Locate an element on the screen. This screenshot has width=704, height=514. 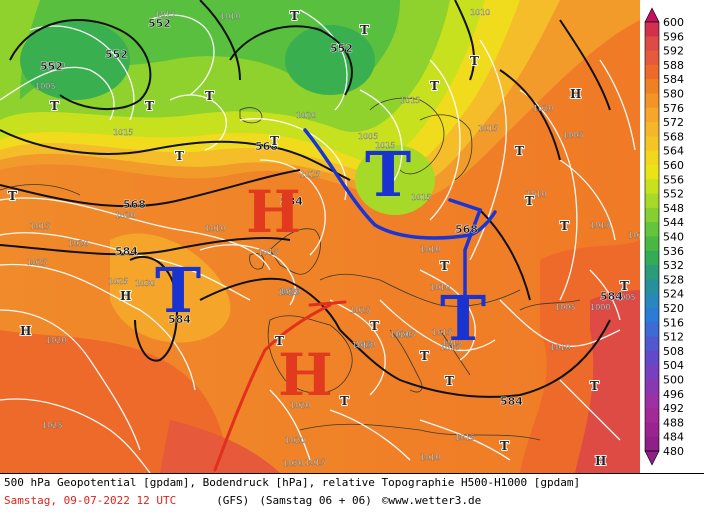
legend-value: 564 is located at coordinates (673, 151).